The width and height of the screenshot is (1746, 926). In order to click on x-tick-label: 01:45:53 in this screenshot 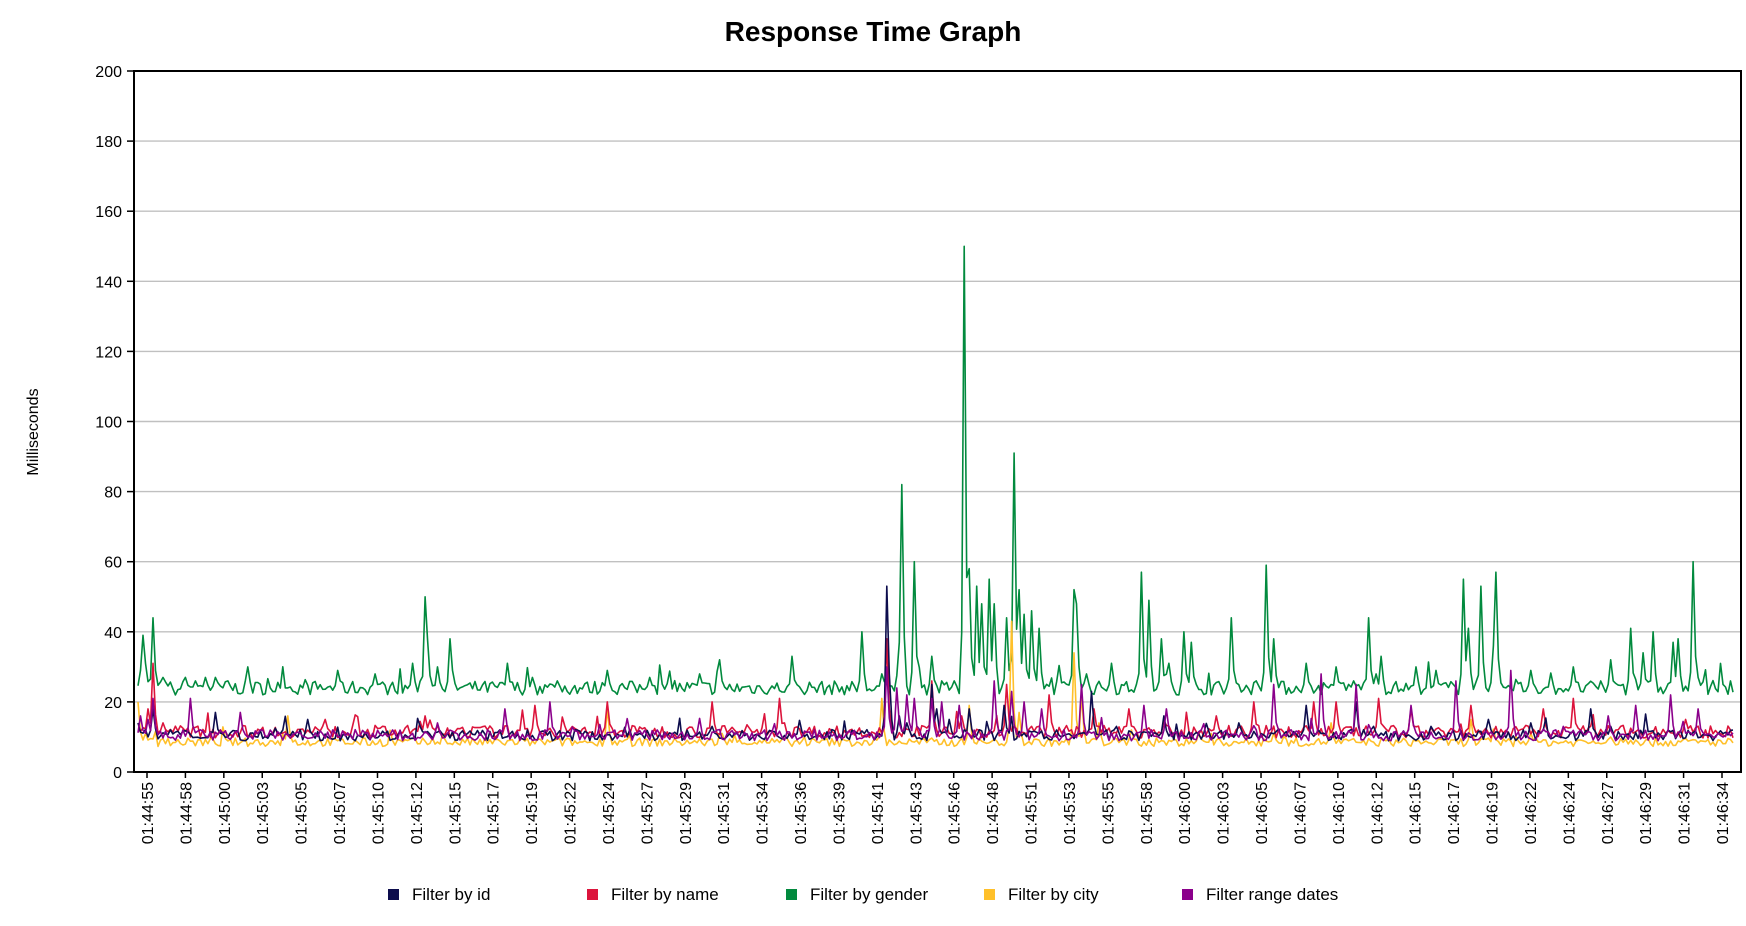, I will do `click(1070, 813)`.